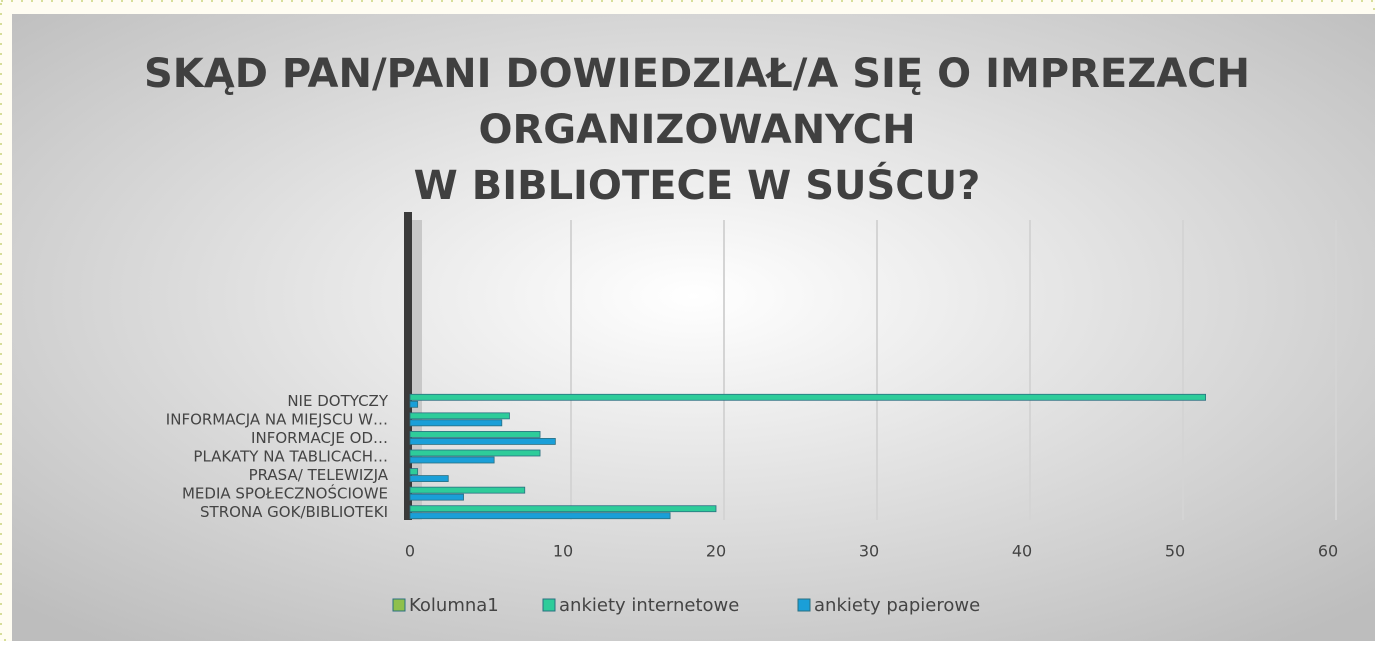 This screenshot has height=645, width=1375. I want to click on x-tick-label: 10, so click(563, 551).